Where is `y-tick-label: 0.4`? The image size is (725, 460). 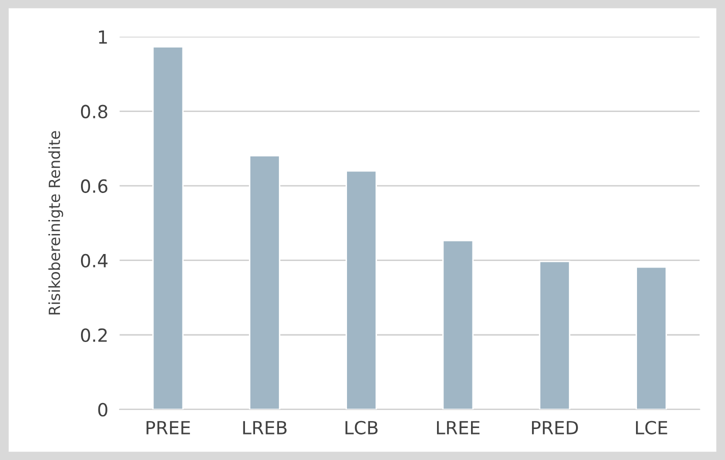 y-tick-label: 0.4 is located at coordinates (94, 261).